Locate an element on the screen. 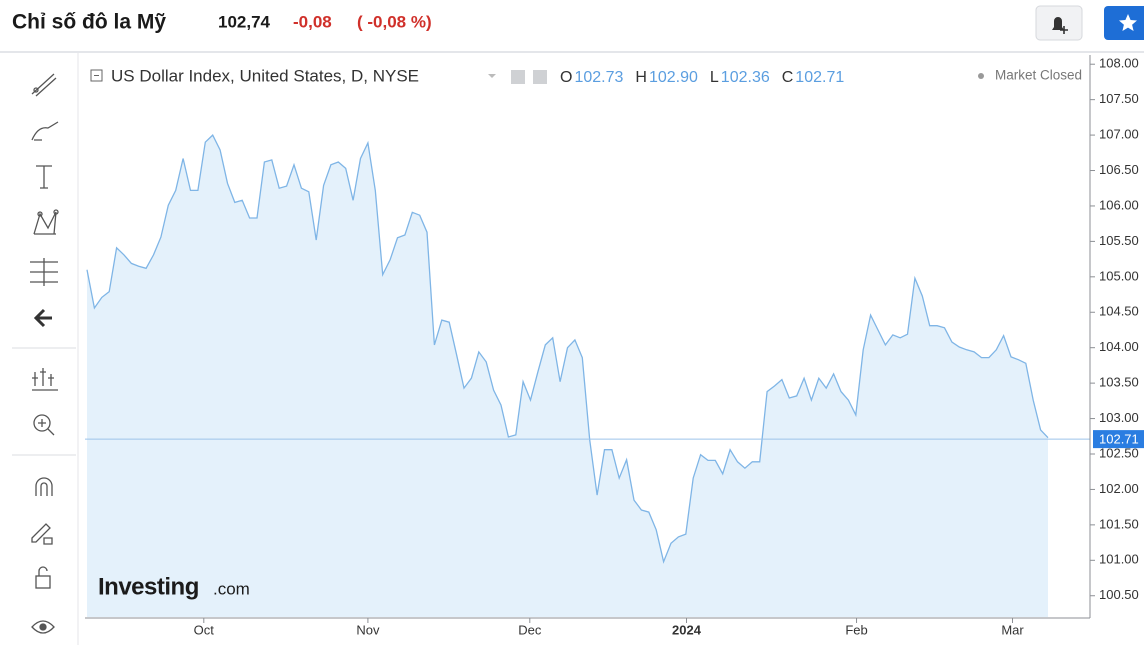 This screenshot has width=1144, height=650. magnet-tool is located at coordinates (44, 486).